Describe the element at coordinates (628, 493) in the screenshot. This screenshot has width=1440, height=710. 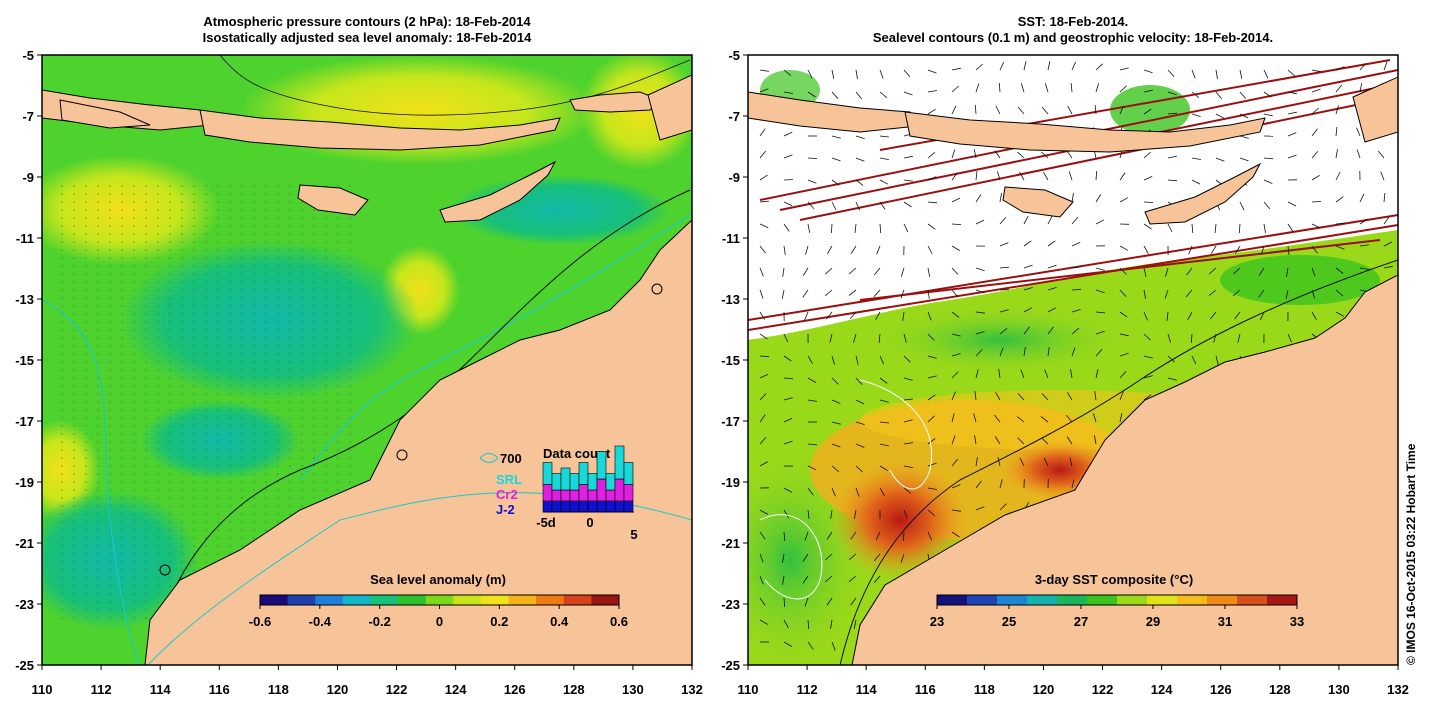
I see `data-count-bar-cr2` at that location.